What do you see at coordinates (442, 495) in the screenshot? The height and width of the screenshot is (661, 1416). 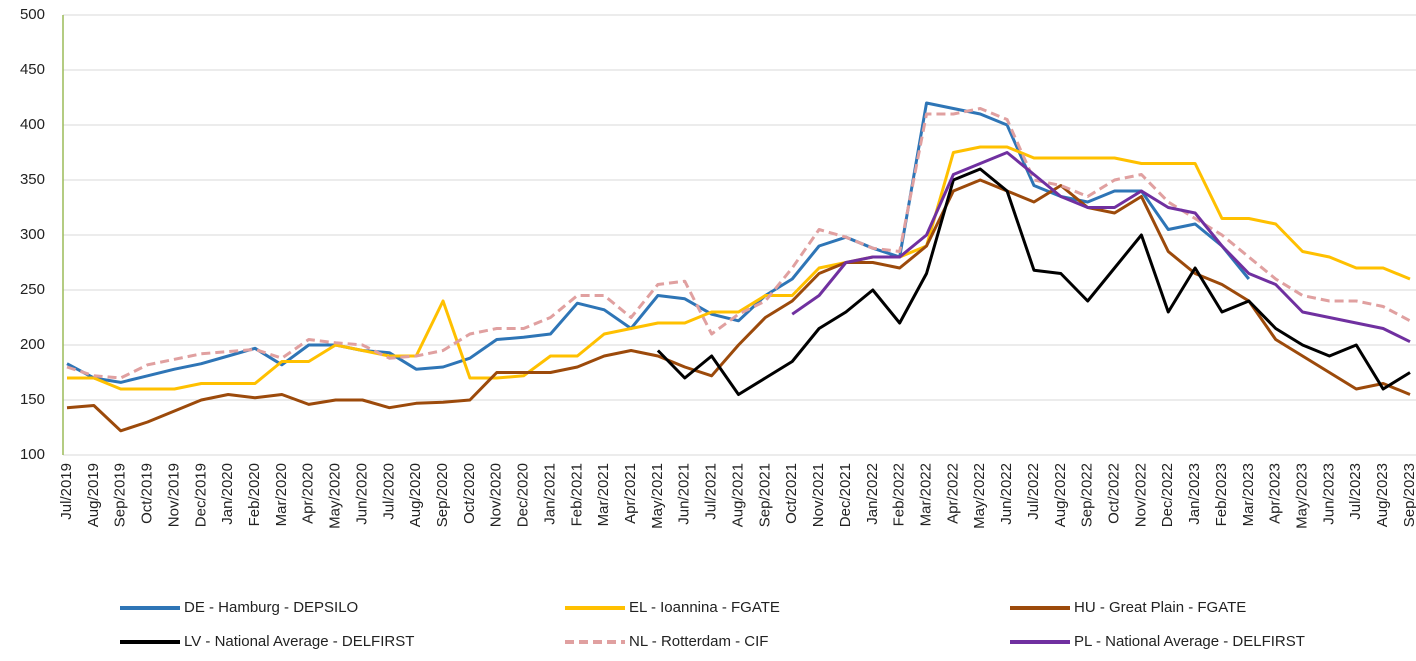 I see `x-tick-label: Sep/2020` at bounding box center [442, 495].